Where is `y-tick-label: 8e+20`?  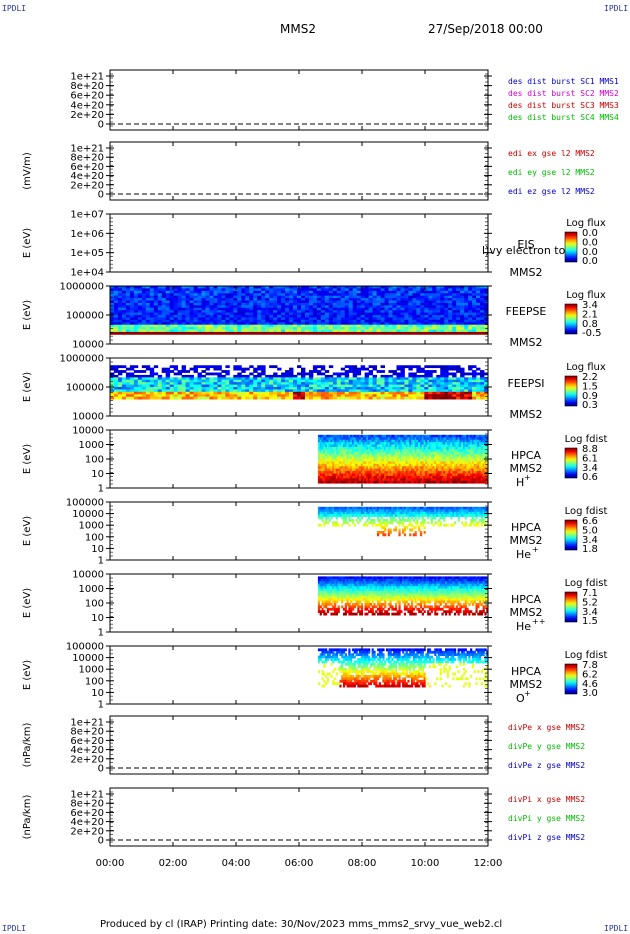
y-tick-label: 8e+20 is located at coordinates (87, 158).